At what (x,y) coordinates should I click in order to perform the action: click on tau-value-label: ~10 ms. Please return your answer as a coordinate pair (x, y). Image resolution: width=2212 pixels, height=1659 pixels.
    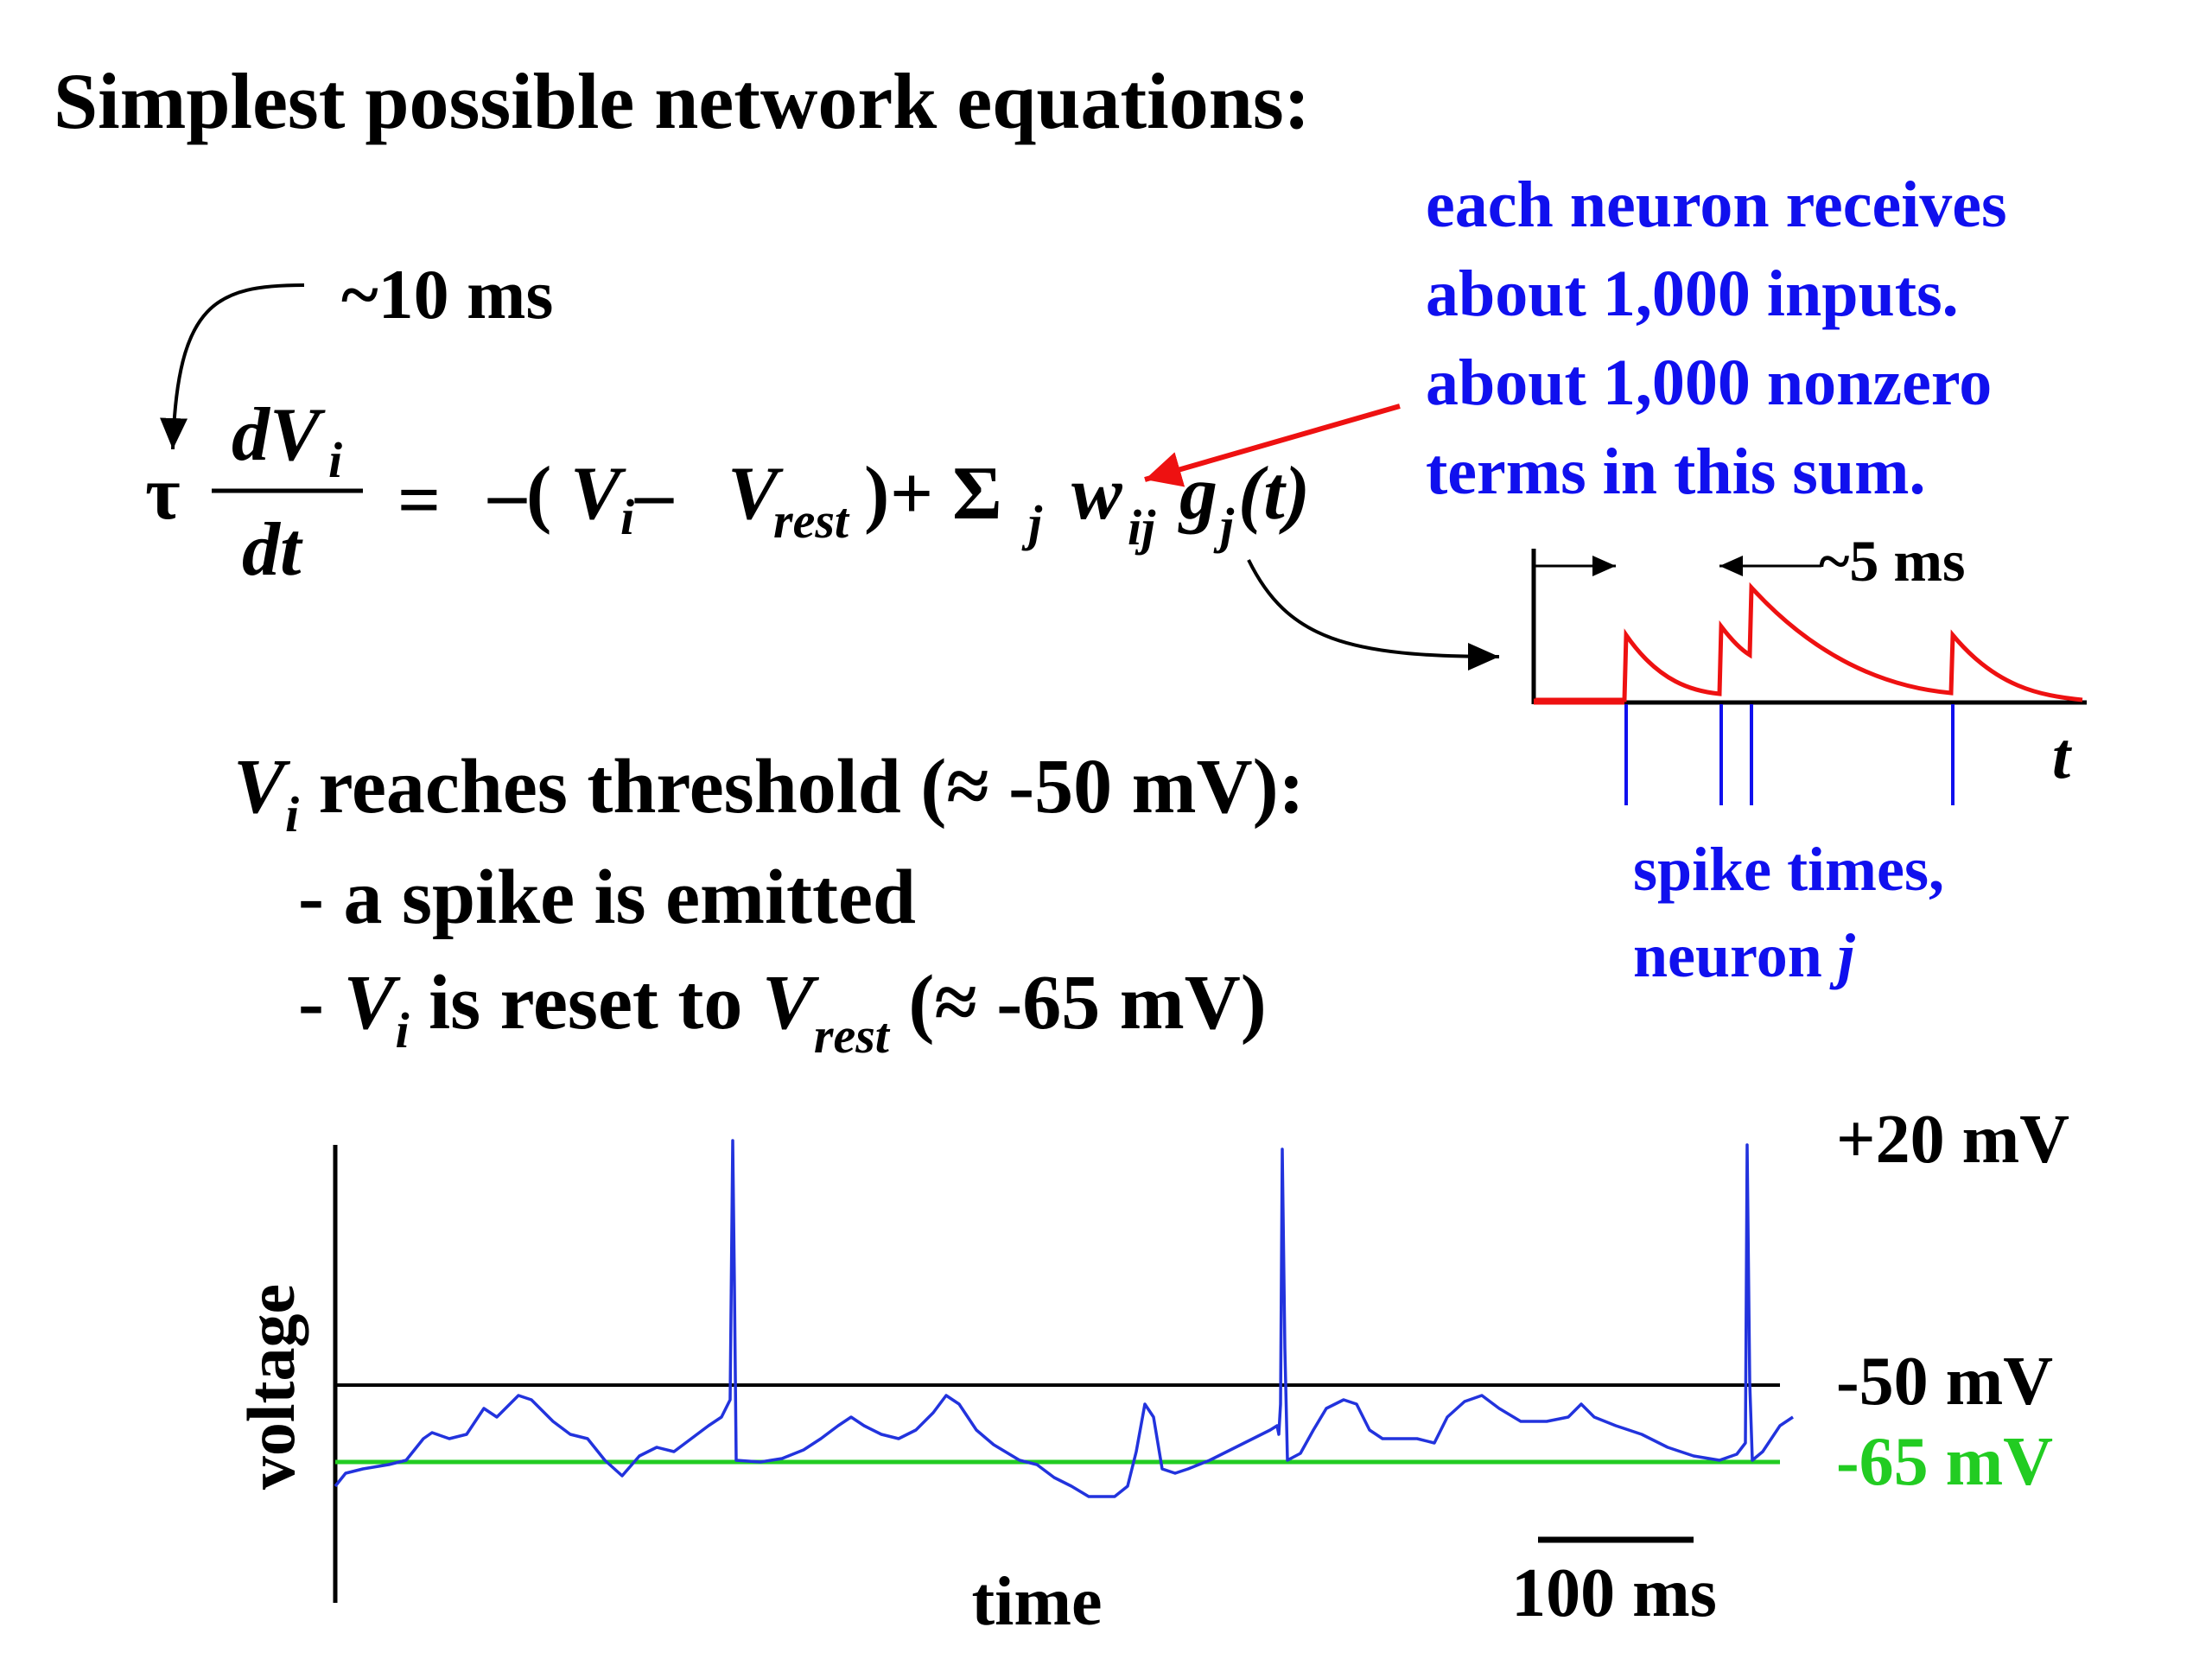
    Looking at the image, I should click on (447, 294).